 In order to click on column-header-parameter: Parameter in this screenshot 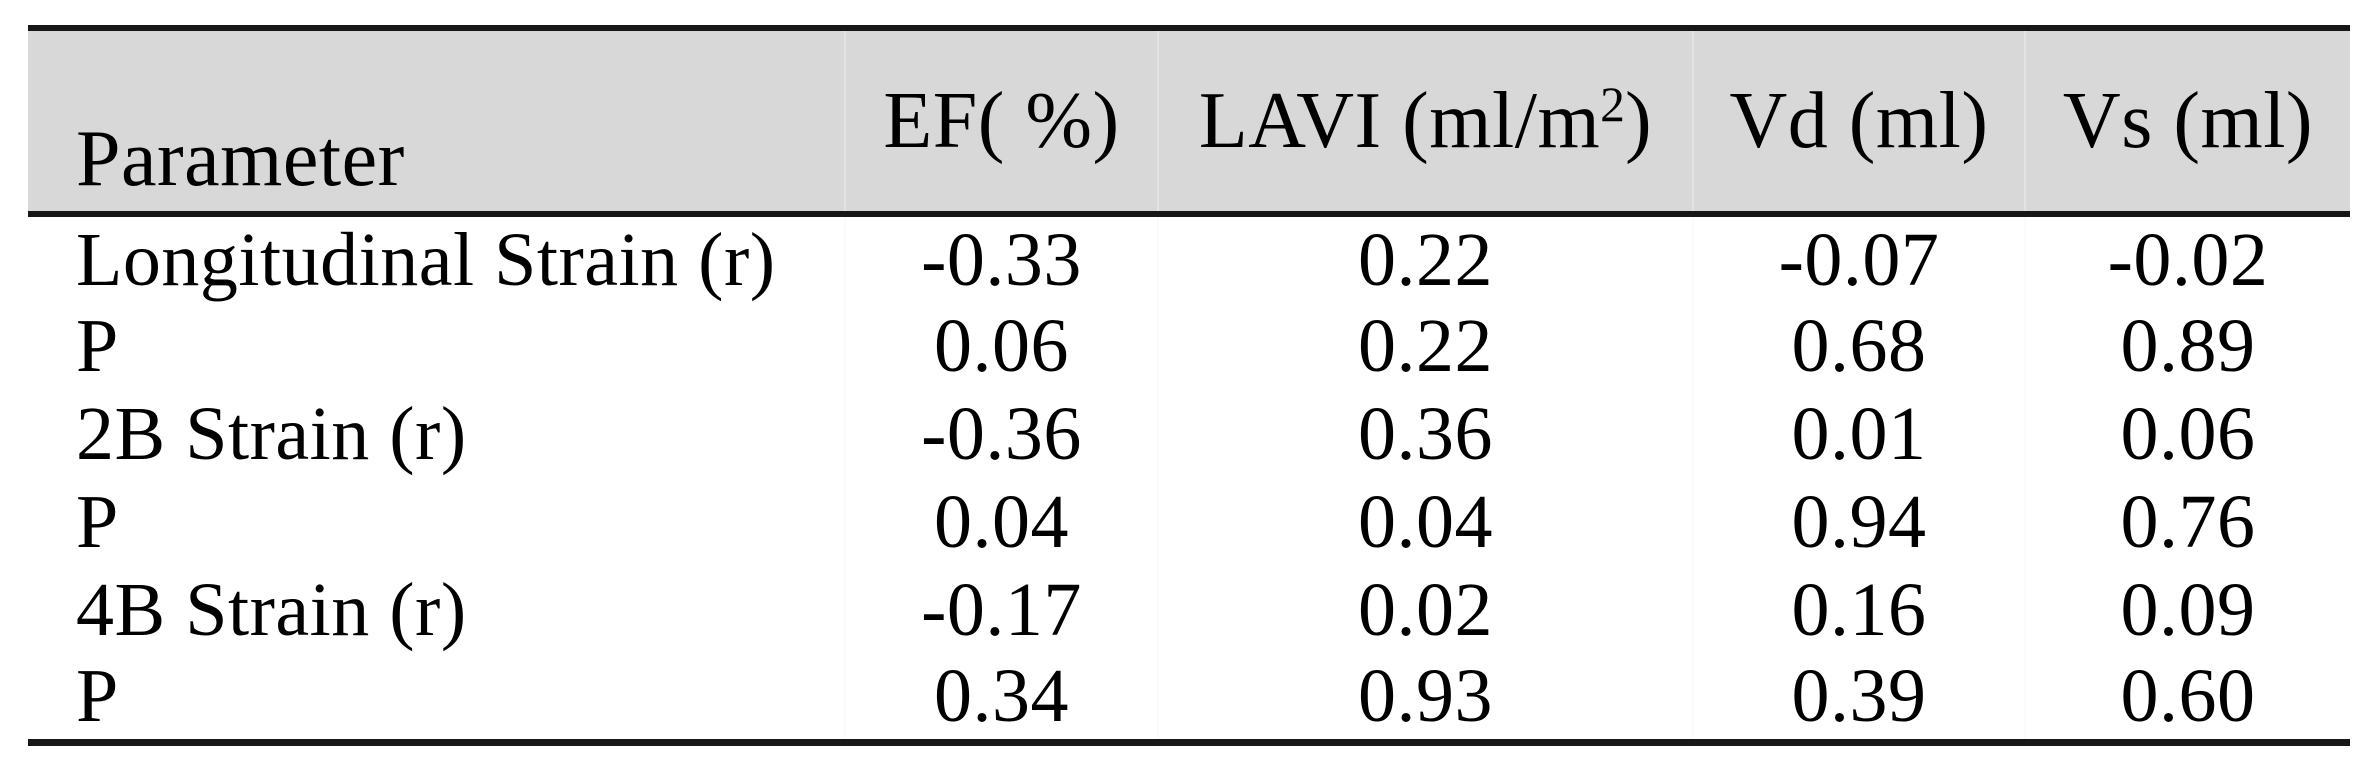, I will do `click(436, 121)`.